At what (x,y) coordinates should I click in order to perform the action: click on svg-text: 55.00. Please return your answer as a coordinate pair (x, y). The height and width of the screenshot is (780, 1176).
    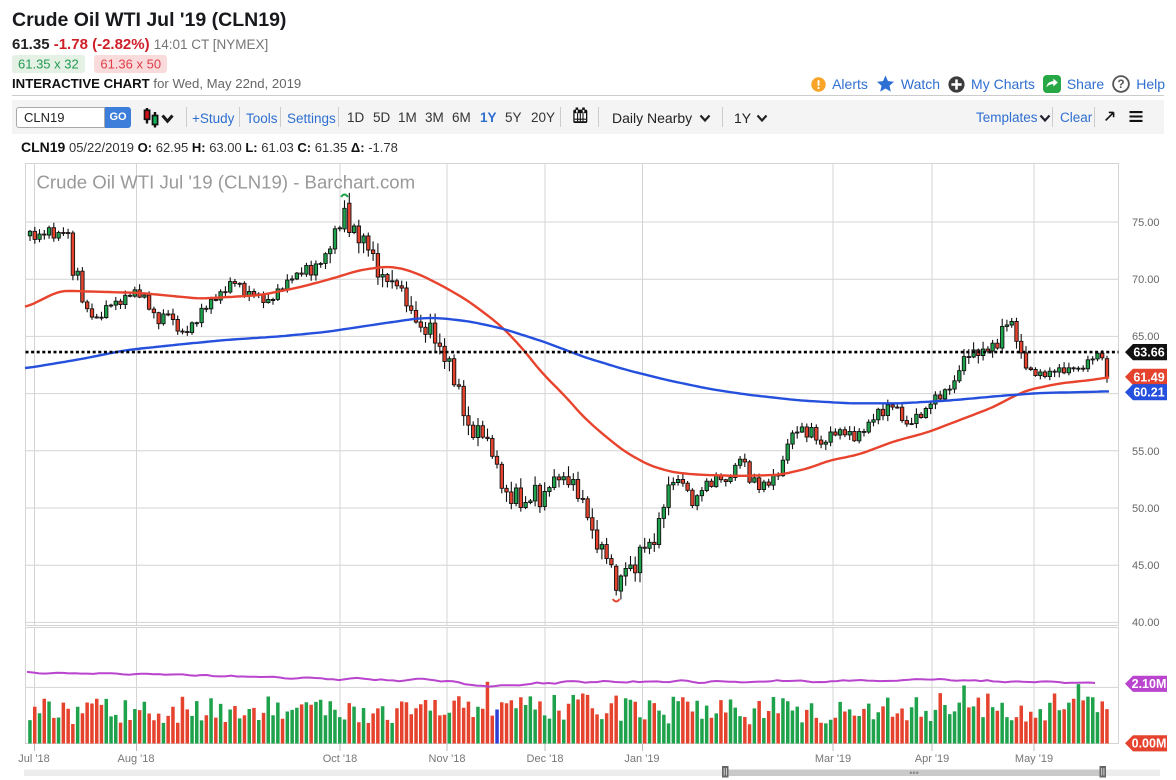
    Looking at the image, I should click on (1146, 452).